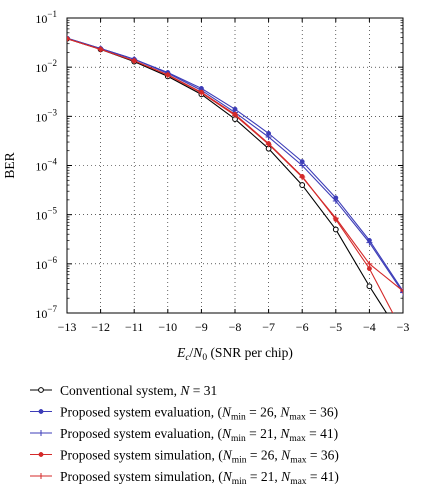 Image resolution: width=441 pixels, height=500 pixels. What do you see at coordinates (46, 165) in the screenshot?
I see `y-tick-label: 10⁻⁴` at bounding box center [46, 165].